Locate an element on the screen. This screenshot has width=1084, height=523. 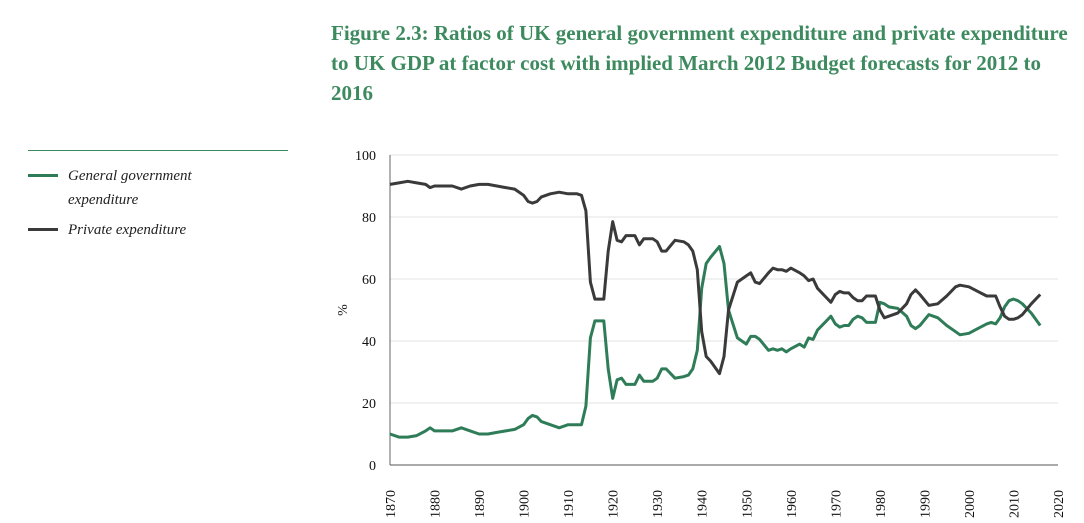
legend-label-private: Private expenditure is located at coordinates (127, 230).